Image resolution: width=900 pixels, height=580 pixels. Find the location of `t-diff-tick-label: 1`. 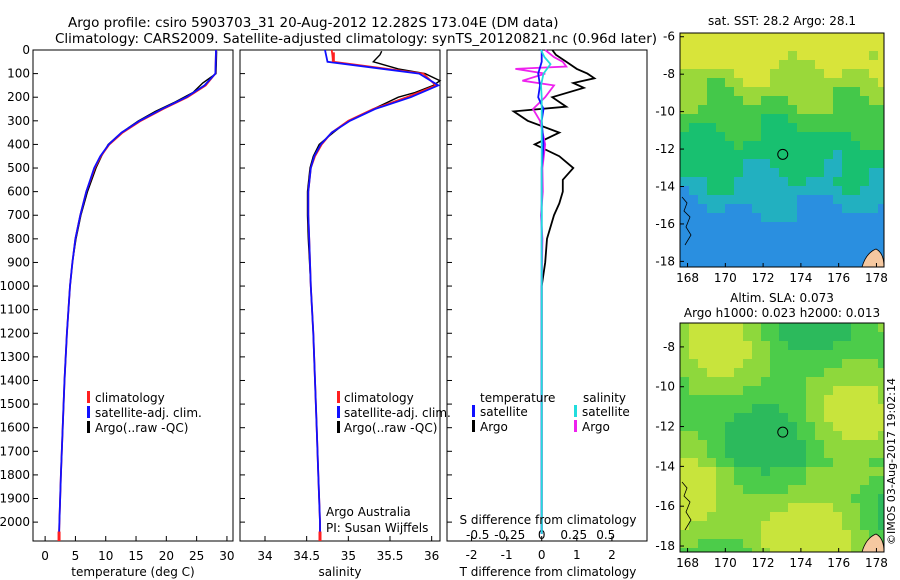

t-diff-tick-label: 1 is located at coordinates (577, 555).